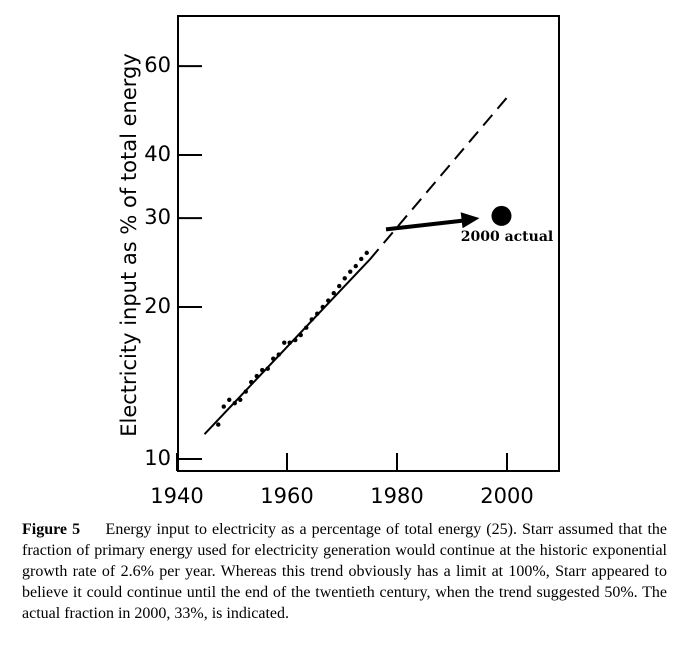 The height and width of the screenshot is (659, 683). Describe the element at coordinates (176, 496) in the screenshot. I see `x-tick-label: 1940` at that location.